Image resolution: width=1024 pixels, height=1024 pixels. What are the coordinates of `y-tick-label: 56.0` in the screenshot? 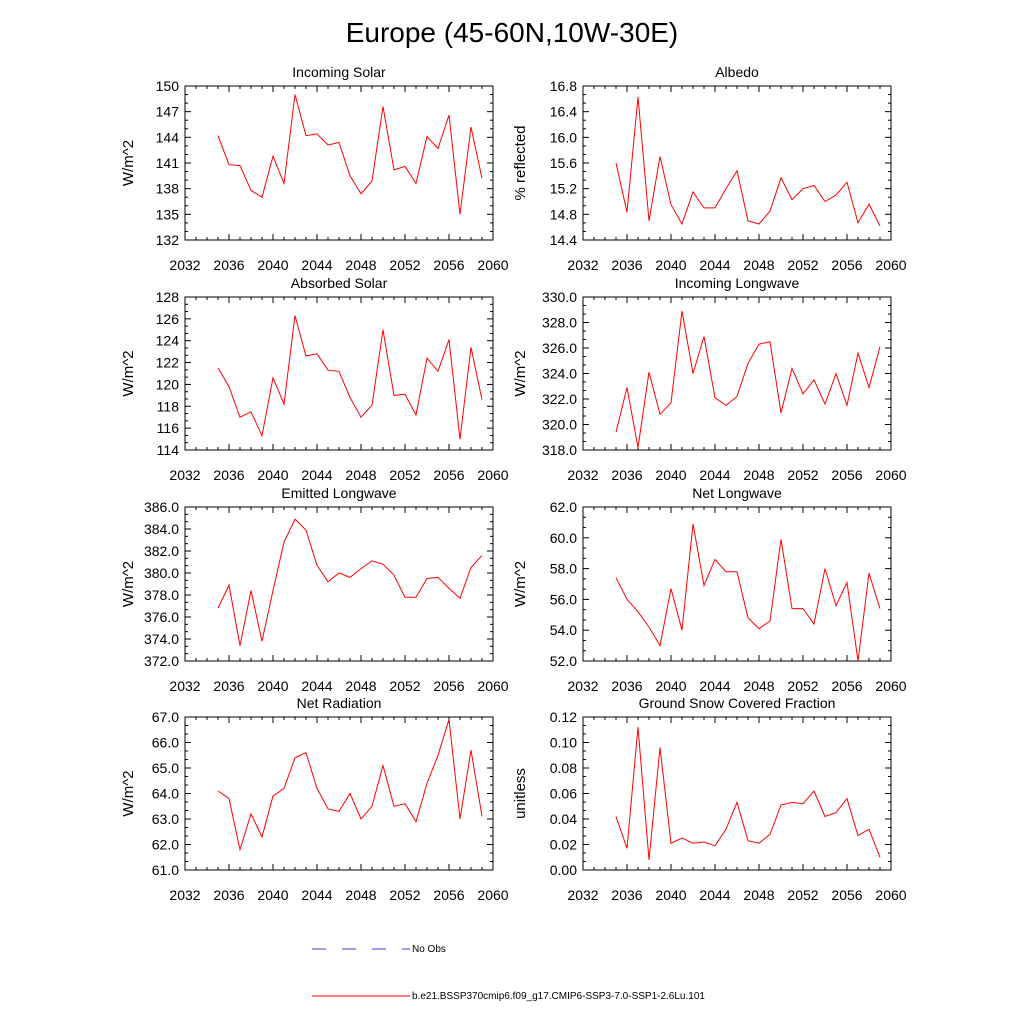 It's located at (563, 599).